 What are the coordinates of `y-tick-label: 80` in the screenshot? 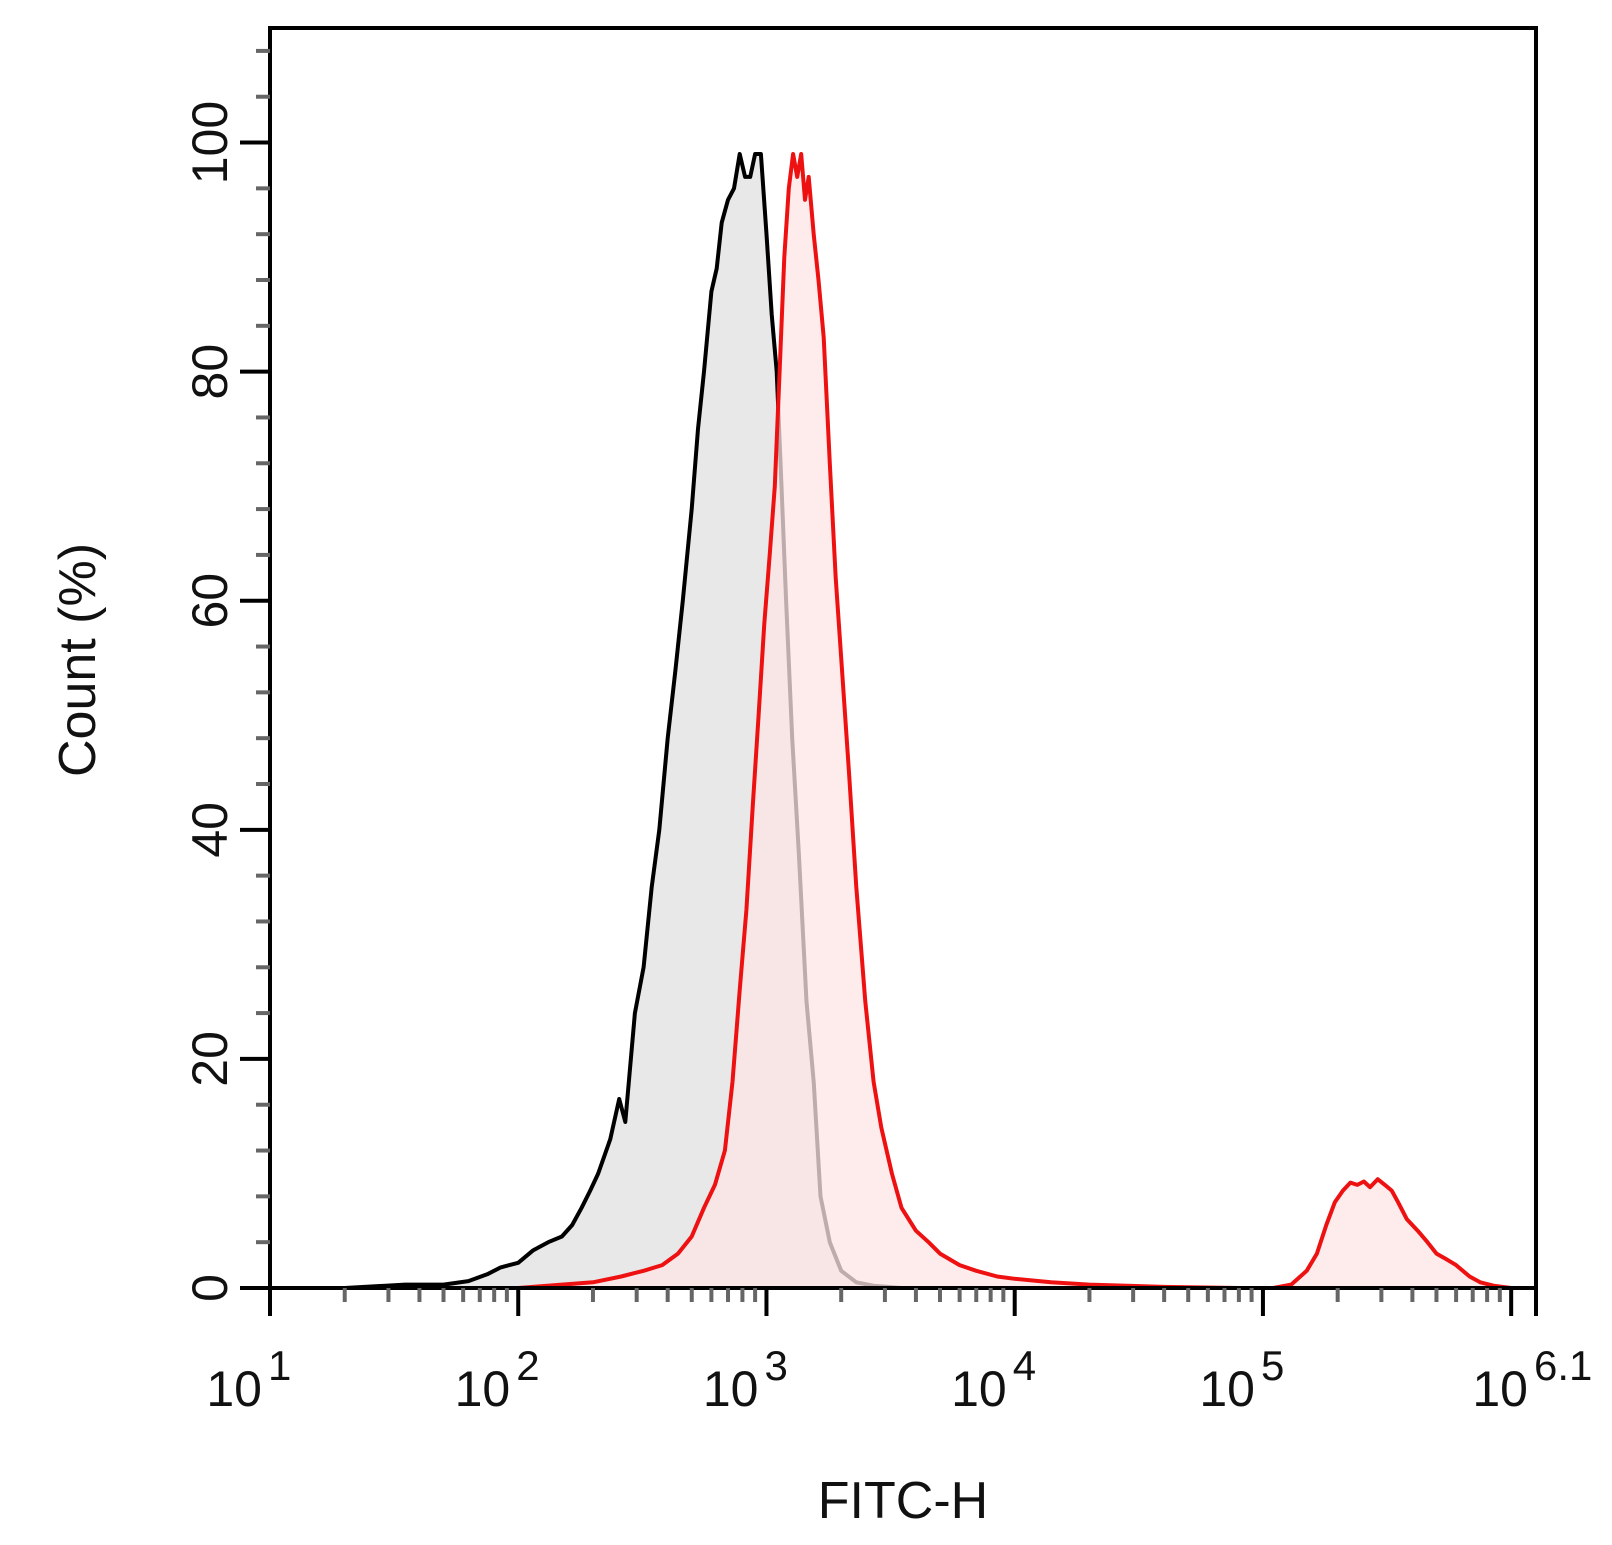 It's located at (210, 372).